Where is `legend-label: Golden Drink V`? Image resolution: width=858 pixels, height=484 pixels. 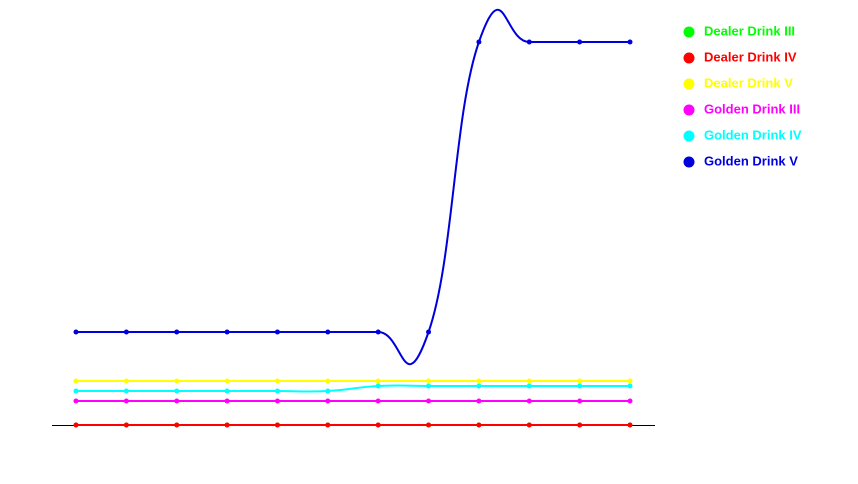 legend-label: Golden Drink V is located at coordinates (751, 160).